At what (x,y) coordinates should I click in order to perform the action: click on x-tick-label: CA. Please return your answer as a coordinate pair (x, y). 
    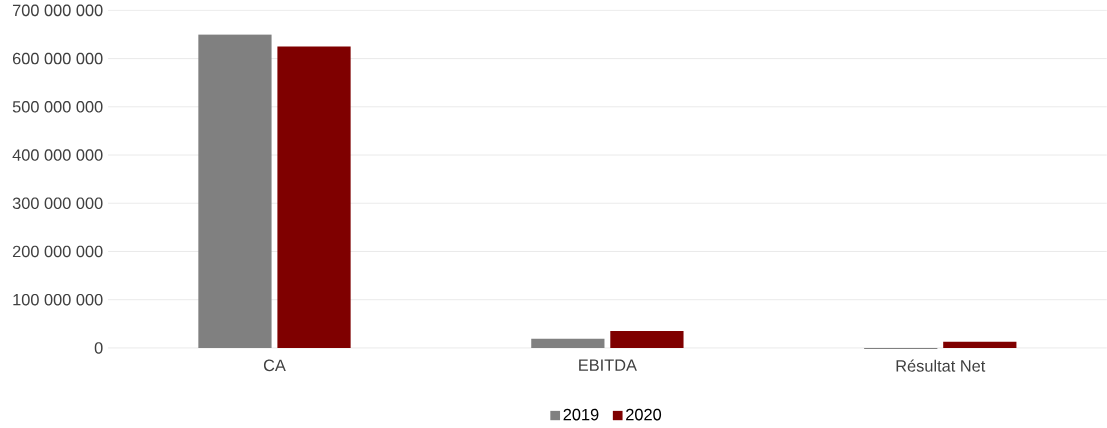
    Looking at the image, I should click on (274, 365).